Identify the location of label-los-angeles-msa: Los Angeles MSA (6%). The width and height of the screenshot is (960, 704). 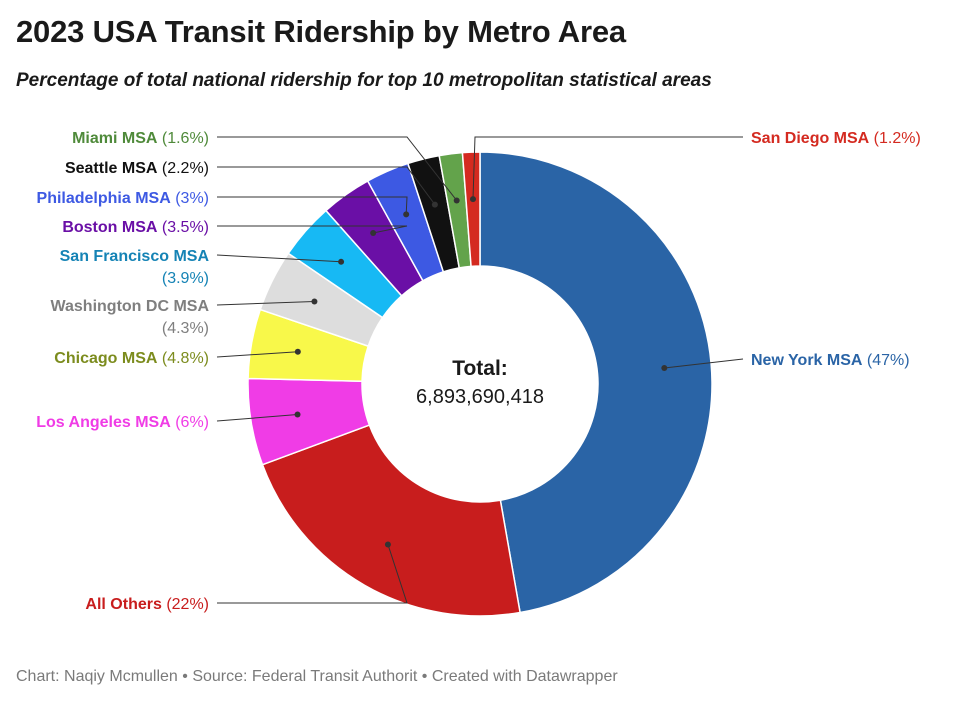
(122, 422).